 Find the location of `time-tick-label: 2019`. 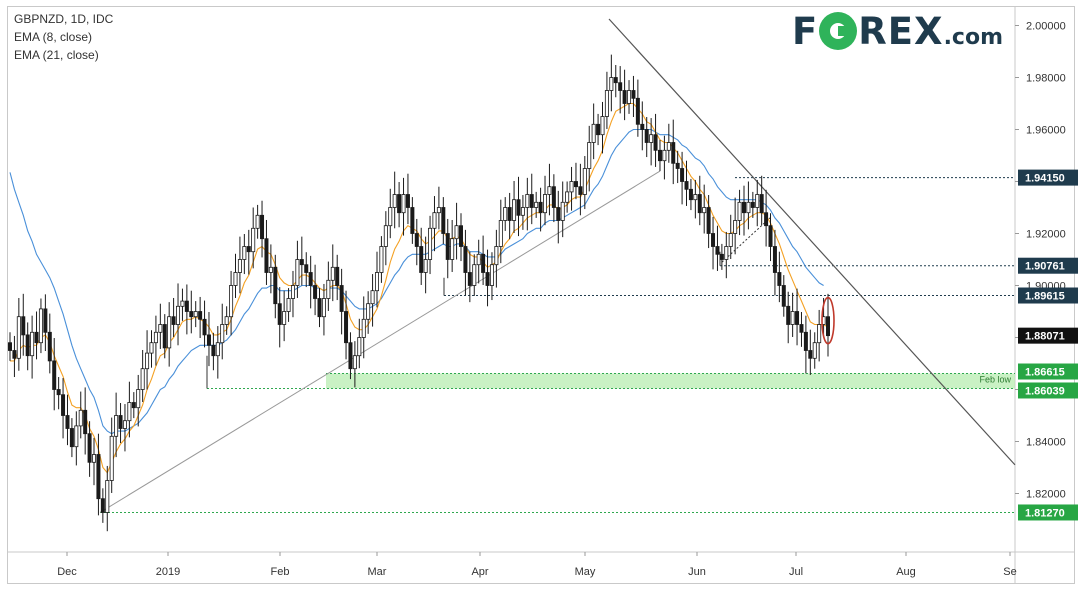

time-tick-label: 2019 is located at coordinates (168, 572).